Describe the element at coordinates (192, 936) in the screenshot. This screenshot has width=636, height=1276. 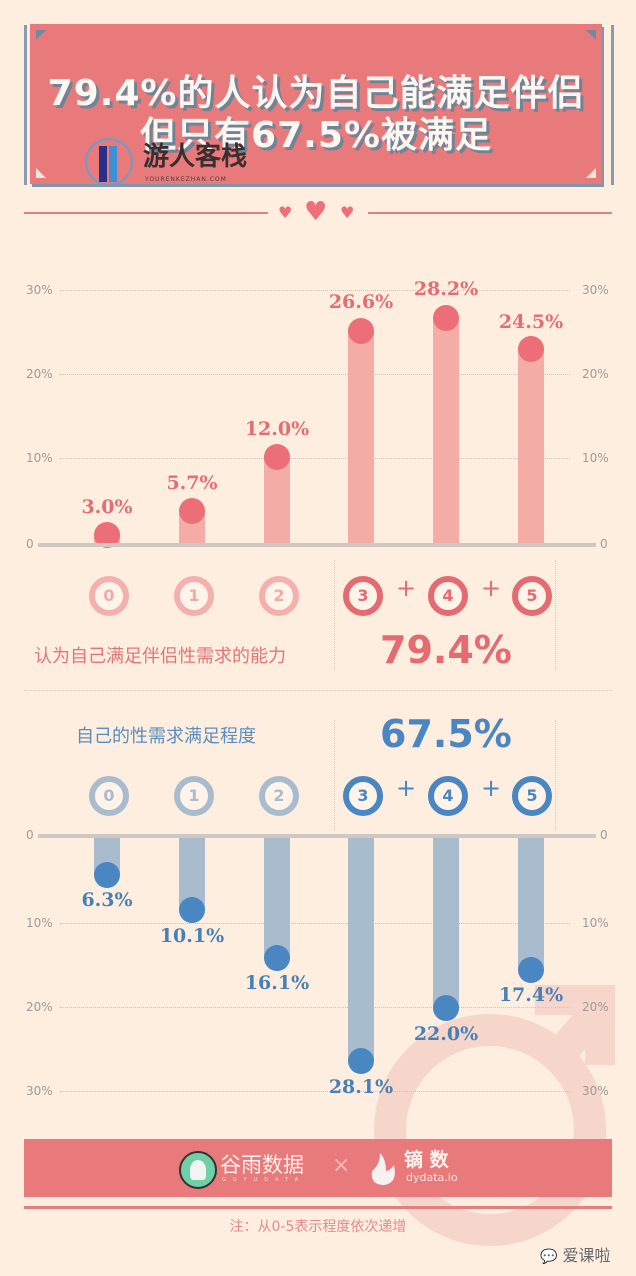
I see `value-label: 10.1%` at that location.